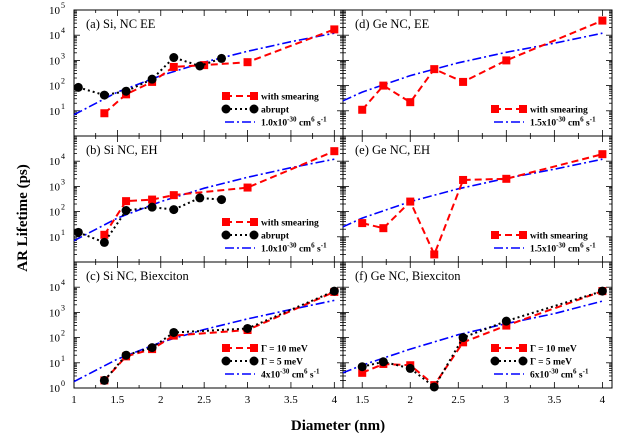 This screenshot has width=623, height=437. What do you see at coordinates (338, 426) in the screenshot?
I see `x-axis-label: Diameter (nm)` at bounding box center [338, 426].